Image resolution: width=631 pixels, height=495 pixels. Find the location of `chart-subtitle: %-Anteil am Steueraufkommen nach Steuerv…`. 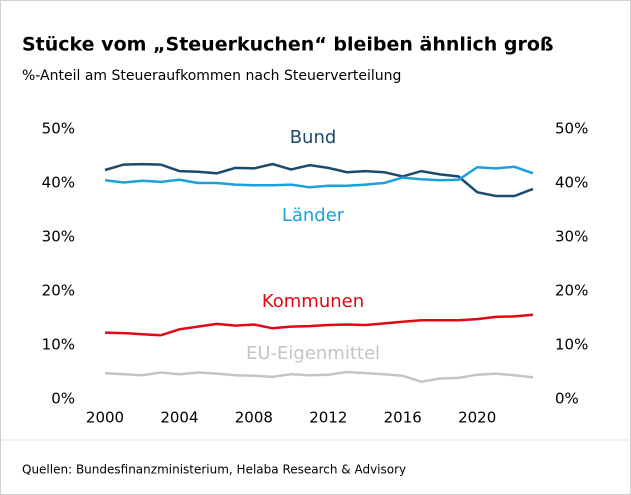

chart-subtitle: %-Anteil am Steueraufkommen nach Steuerv… is located at coordinates (211, 76).